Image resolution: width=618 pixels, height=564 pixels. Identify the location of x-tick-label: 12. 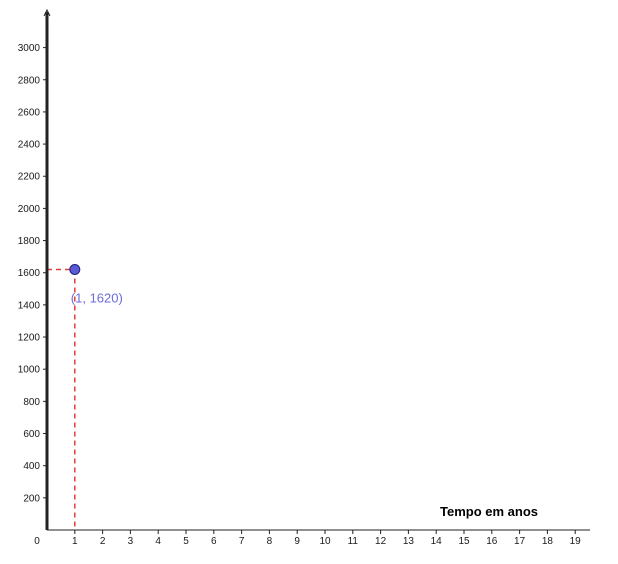
(381, 541).